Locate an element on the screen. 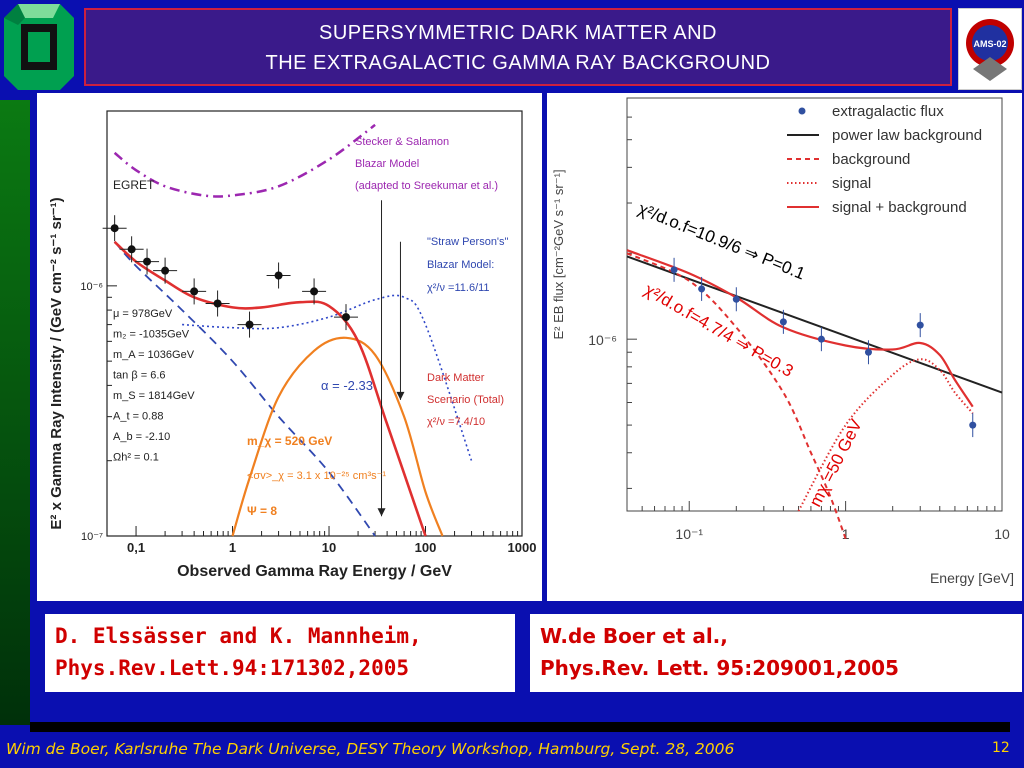 Image resolution: width=1024 pixels, height=768 pixels. blazar-label: Stecker & Salamon is located at coordinates (402, 142).